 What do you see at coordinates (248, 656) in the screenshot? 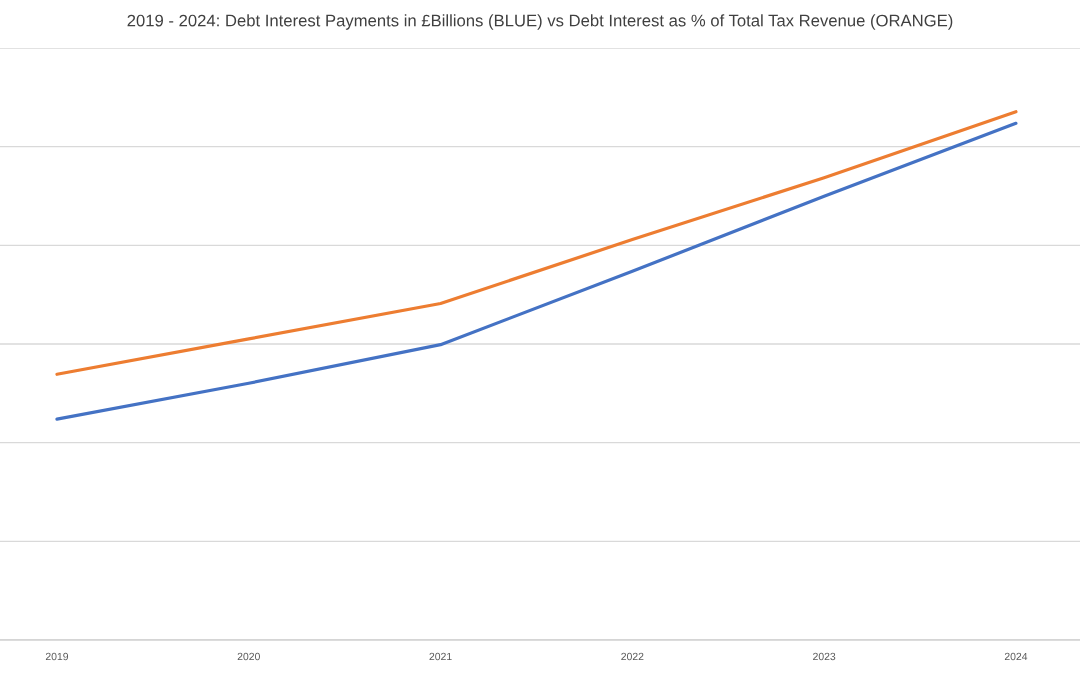
I see `x-tick-label: 2020` at bounding box center [248, 656].